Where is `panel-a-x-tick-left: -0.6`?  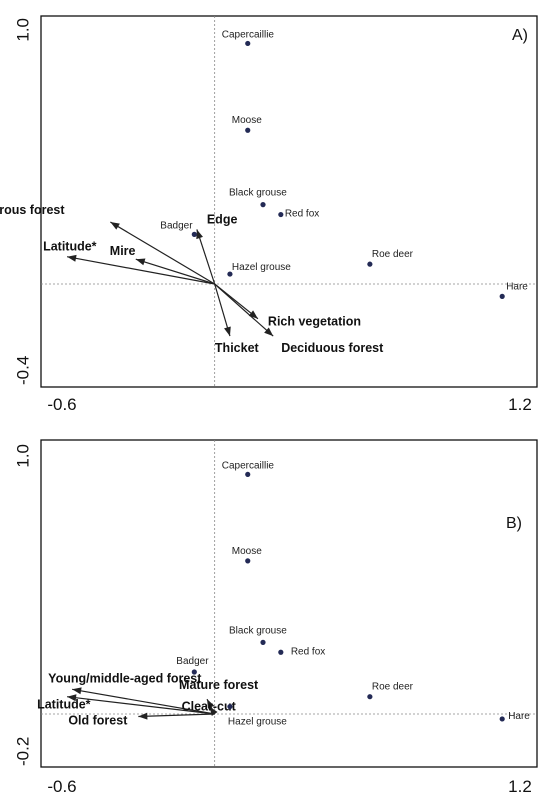
panel-a-x-tick-left: -0.6 is located at coordinates (61, 404).